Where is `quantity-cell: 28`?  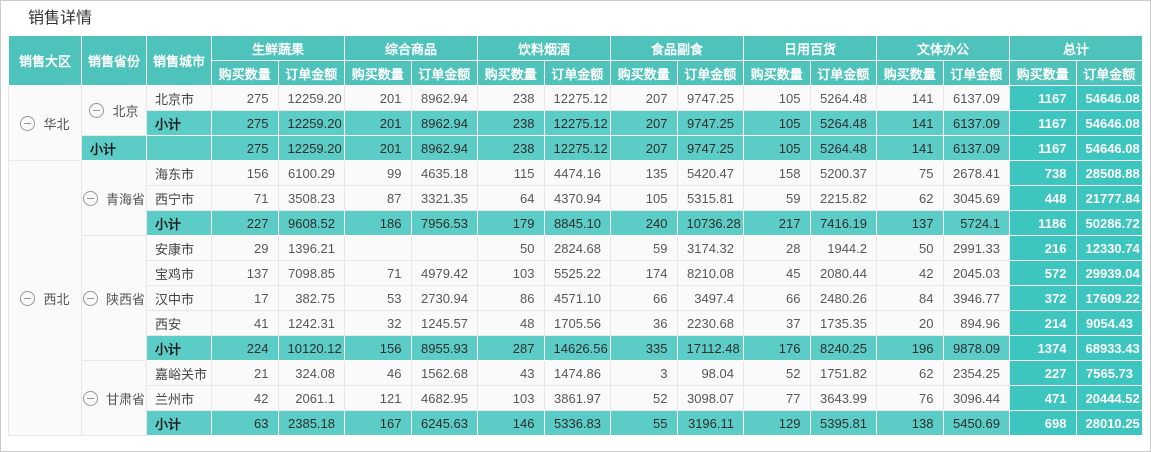
quantity-cell: 28 is located at coordinates (777, 248).